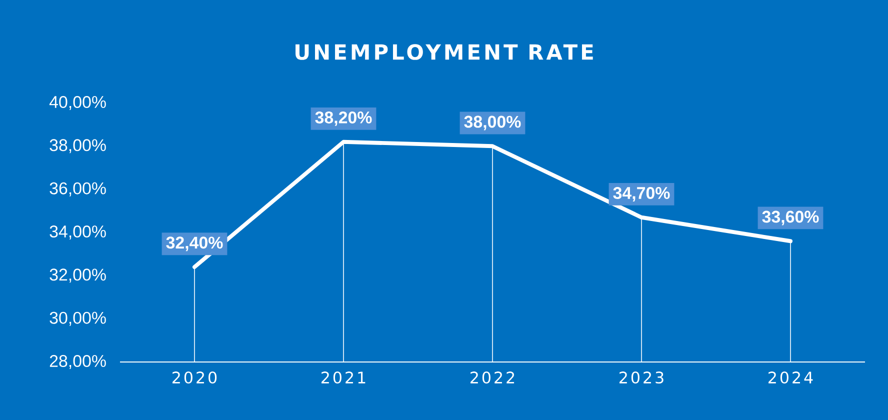  I want to click on data-label: 38,00%, so click(492, 123).